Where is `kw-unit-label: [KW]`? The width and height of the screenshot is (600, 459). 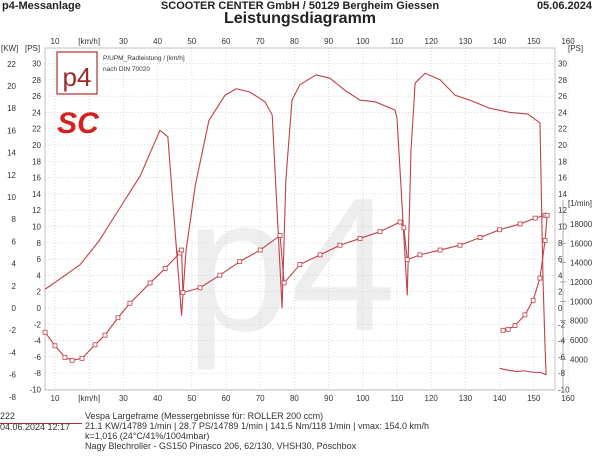 kw-unit-label: [KW] is located at coordinates (9, 48).